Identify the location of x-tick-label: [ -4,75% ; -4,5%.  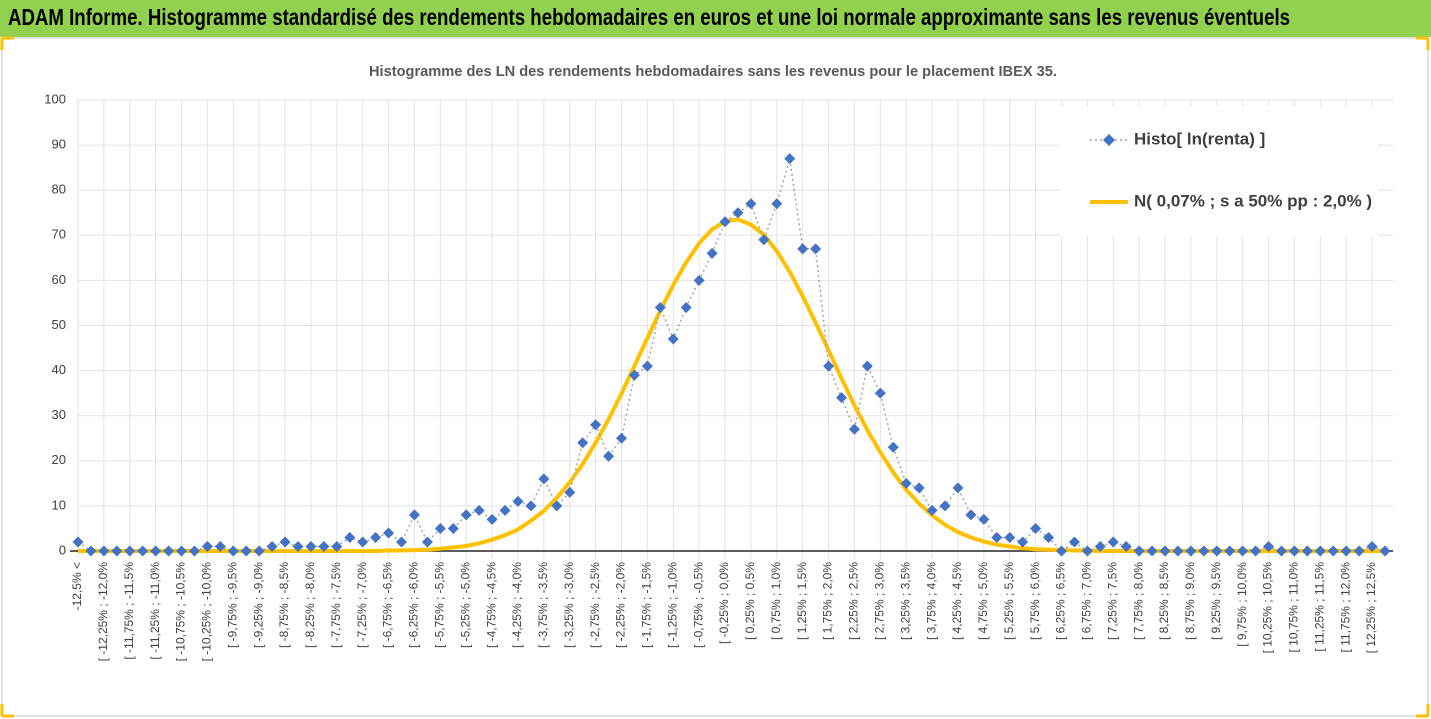
(491, 605).